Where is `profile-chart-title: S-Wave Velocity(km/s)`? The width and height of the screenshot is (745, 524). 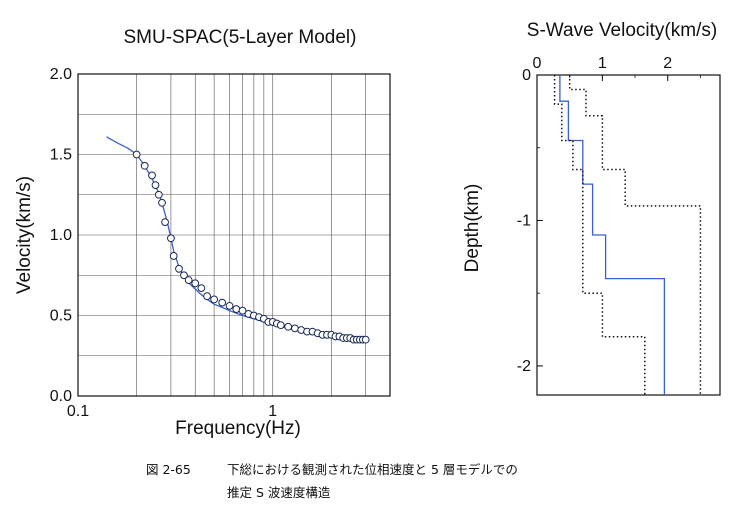 profile-chart-title: S-Wave Velocity(km/s) is located at coordinates (622, 30).